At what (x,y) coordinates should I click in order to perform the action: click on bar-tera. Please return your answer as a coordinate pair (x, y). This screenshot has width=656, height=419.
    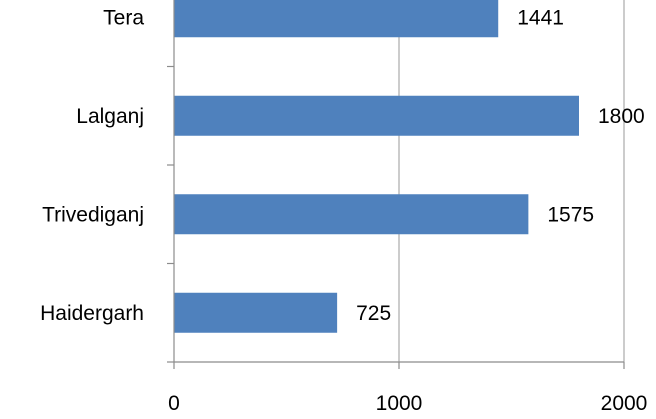
    Looking at the image, I should click on (336, 19).